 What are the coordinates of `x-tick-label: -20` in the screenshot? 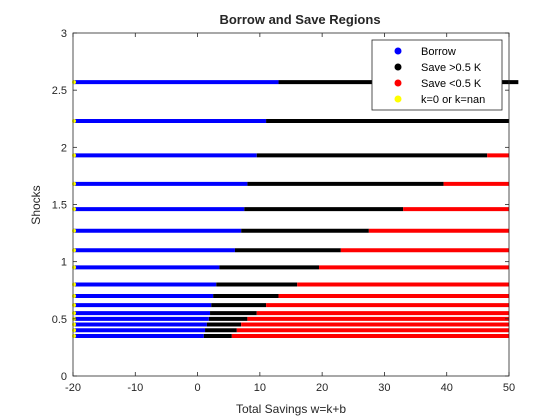 It's located at (73, 388).